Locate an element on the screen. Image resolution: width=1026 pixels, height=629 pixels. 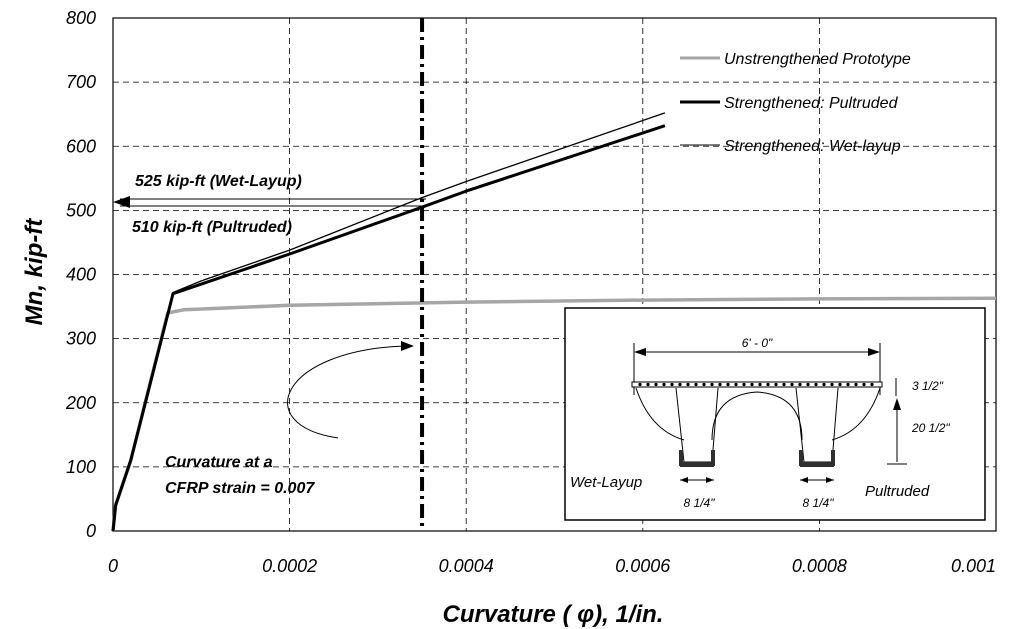
left-stem-cfrp-bottom is located at coordinates (697, 464).